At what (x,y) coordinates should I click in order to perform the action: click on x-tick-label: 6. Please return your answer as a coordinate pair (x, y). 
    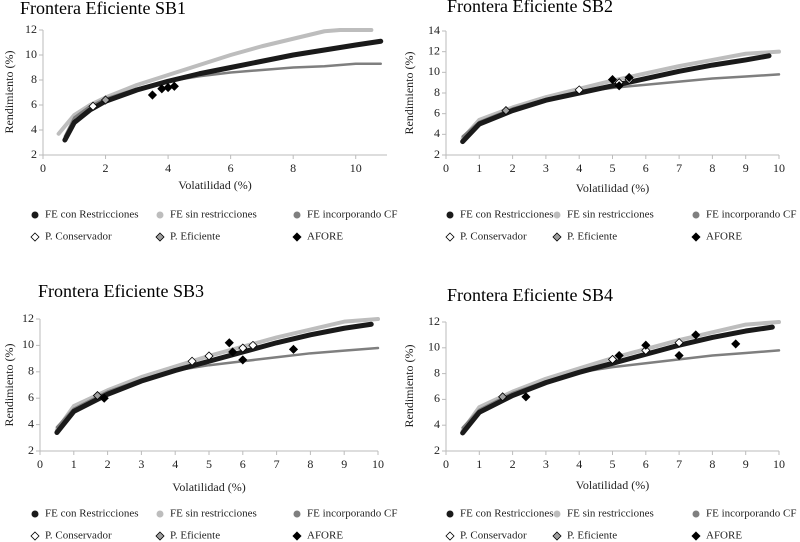
    Looking at the image, I should click on (243, 464).